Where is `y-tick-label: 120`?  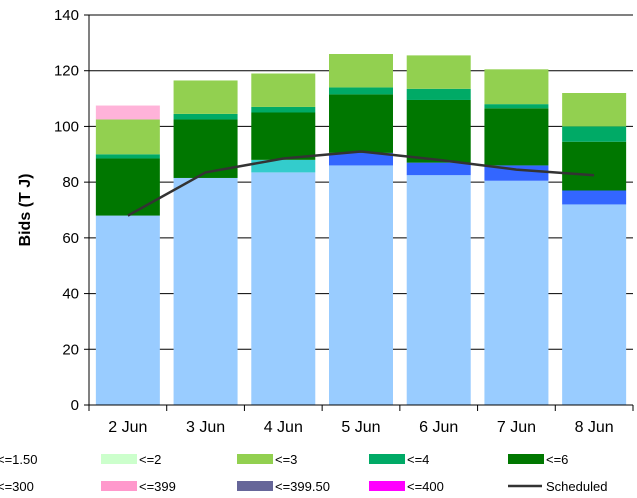
y-tick-label: 120 is located at coordinates (66, 71).